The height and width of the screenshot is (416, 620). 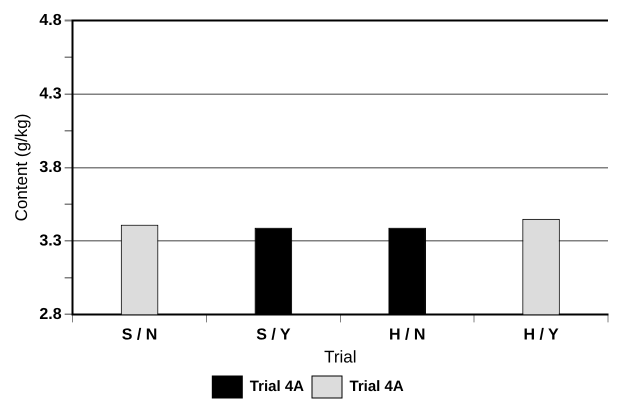 I want to click on y-tick-label: 4.3, so click(x=50, y=93).